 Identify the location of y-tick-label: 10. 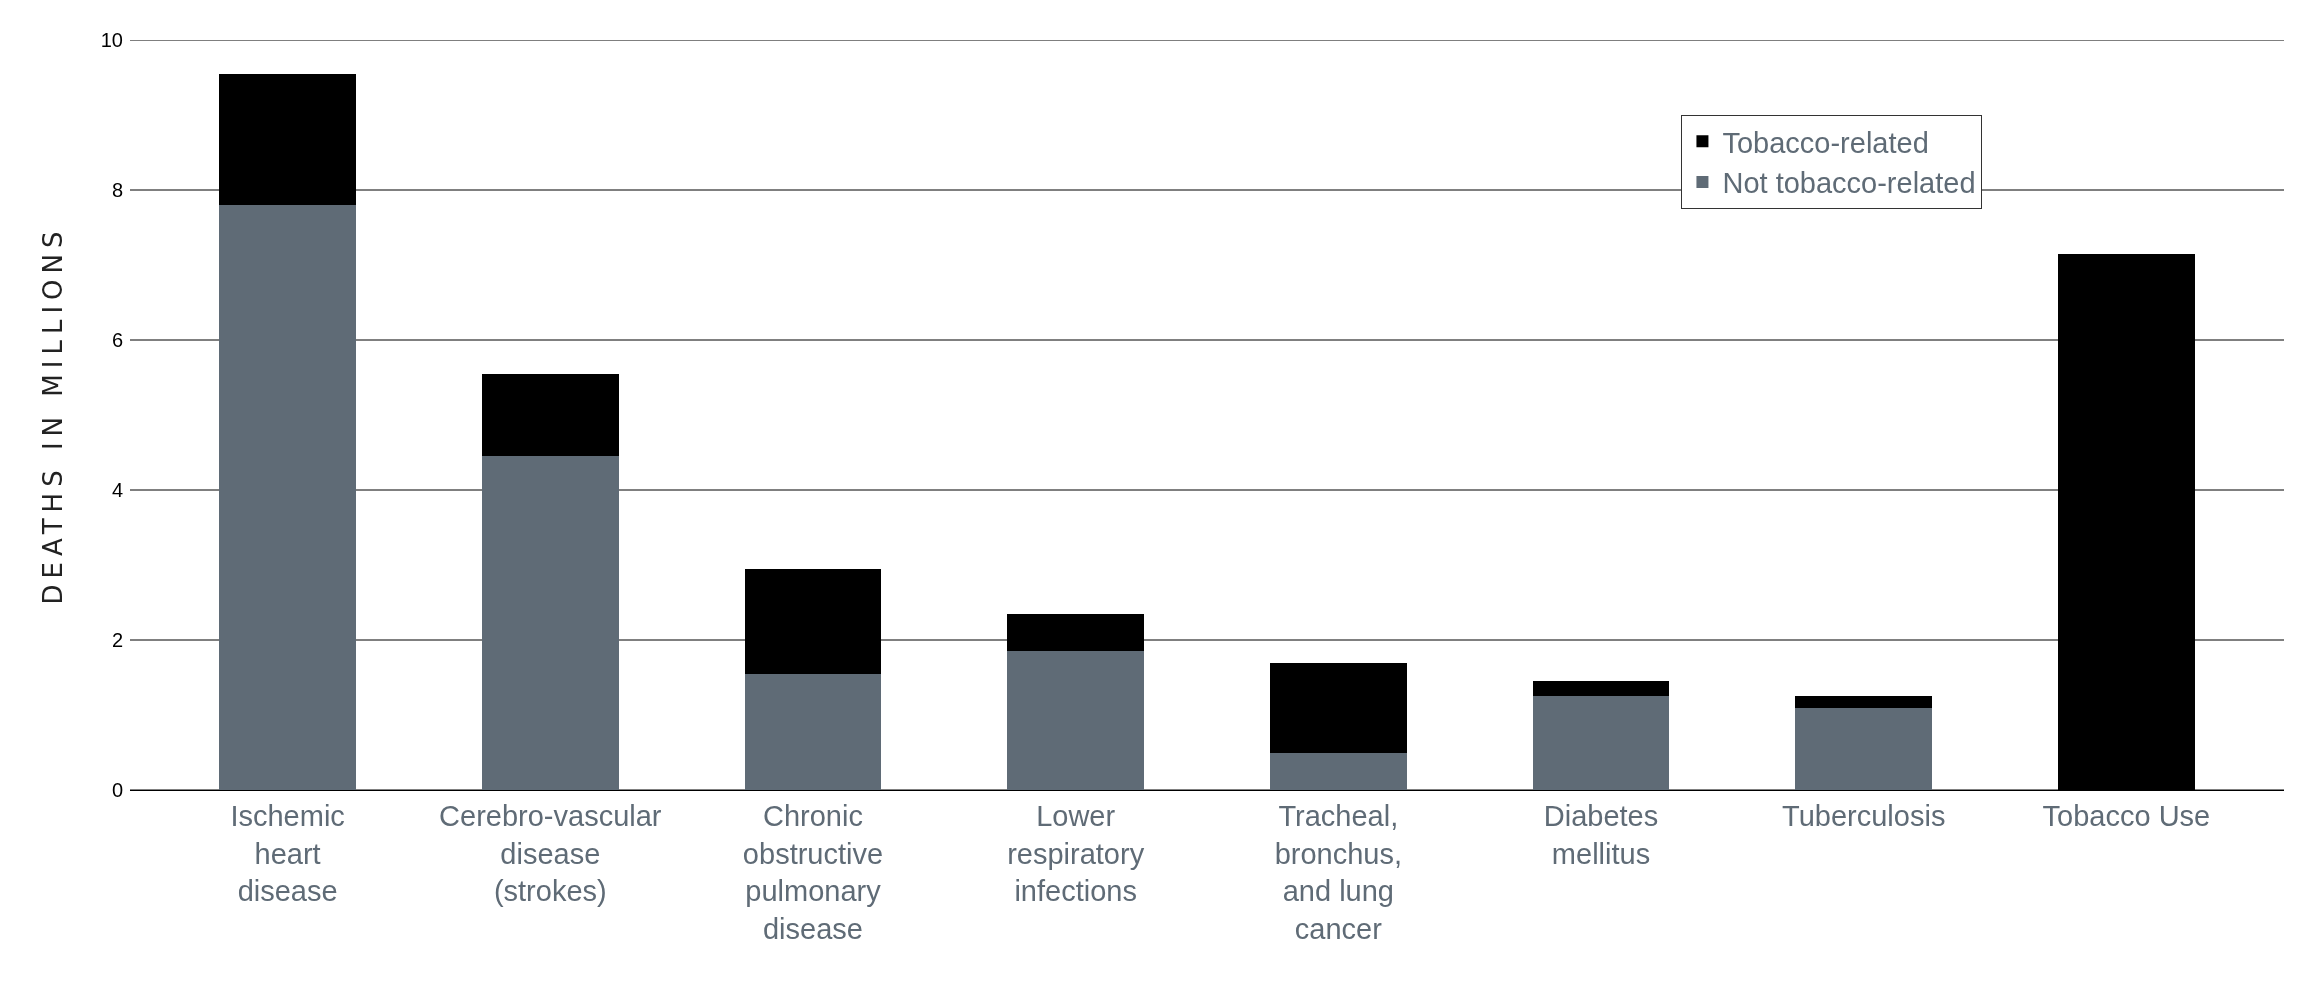
(111, 40).